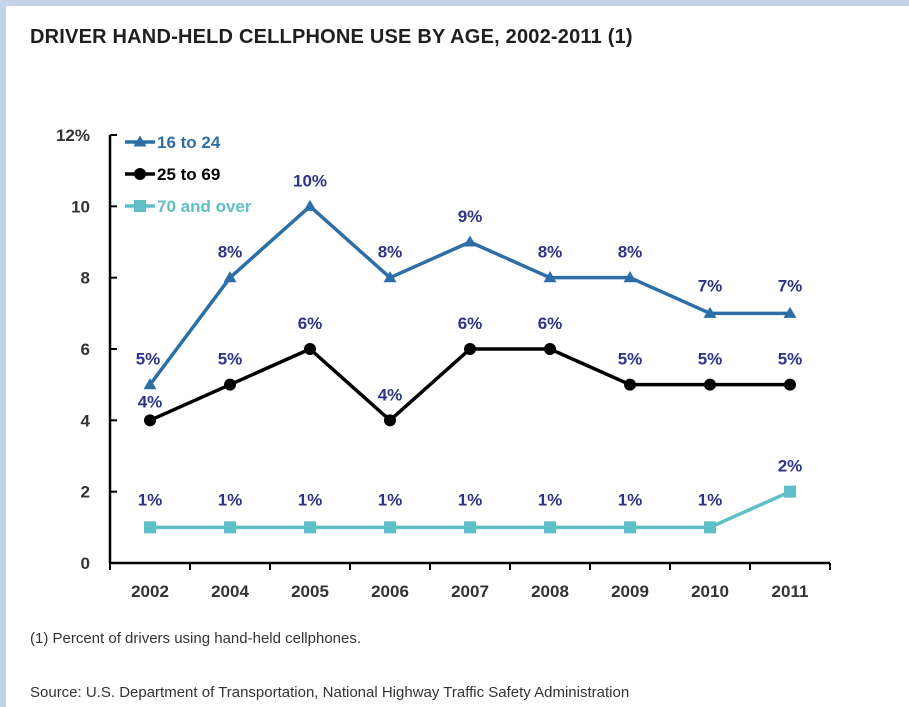  Describe the element at coordinates (550, 591) in the screenshot. I see `x-tick-label: 2008` at that location.